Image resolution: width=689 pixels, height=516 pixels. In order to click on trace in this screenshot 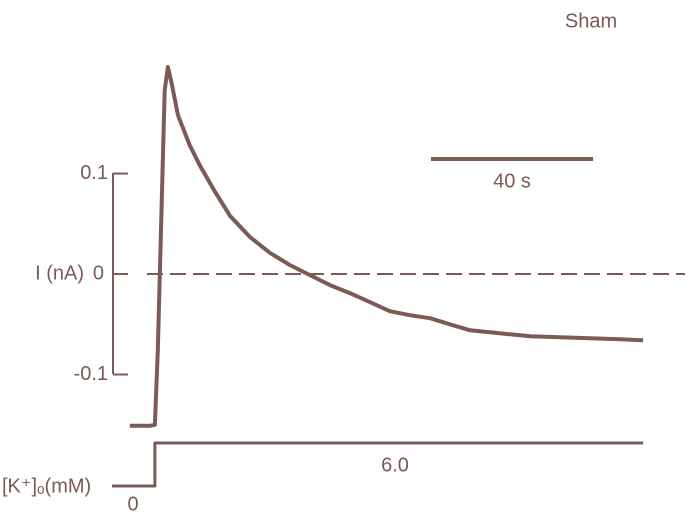, I will do `click(378, 464)`.